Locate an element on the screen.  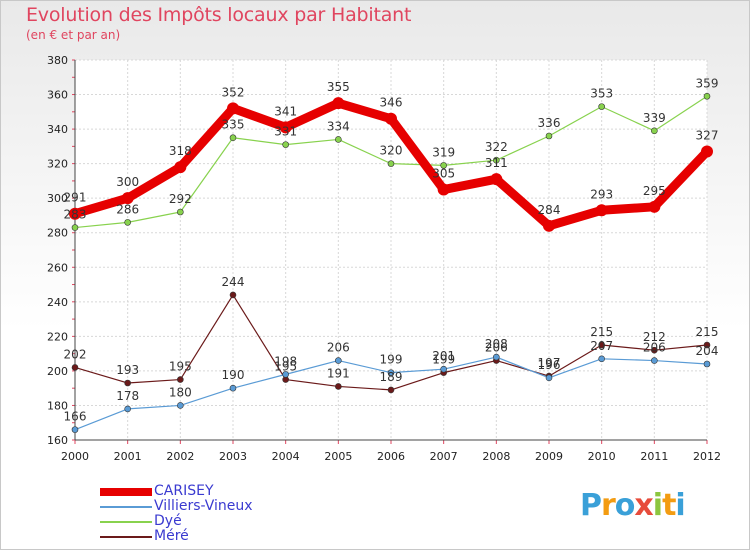
data-label: 352 is located at coordinates (233, 92).